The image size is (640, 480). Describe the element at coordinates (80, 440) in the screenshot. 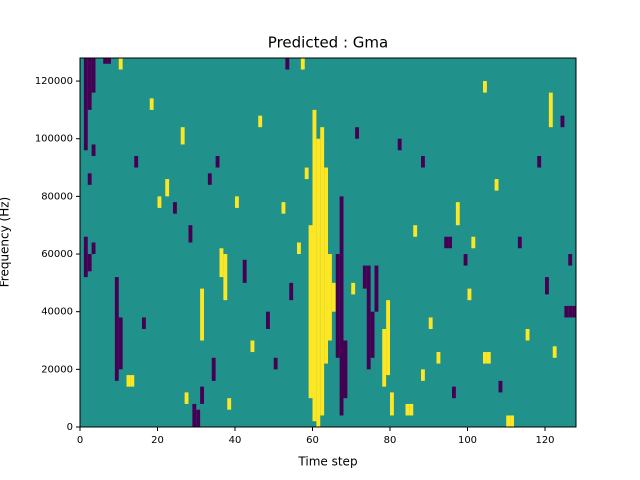

I see `x-tick-label: 0` at that location.